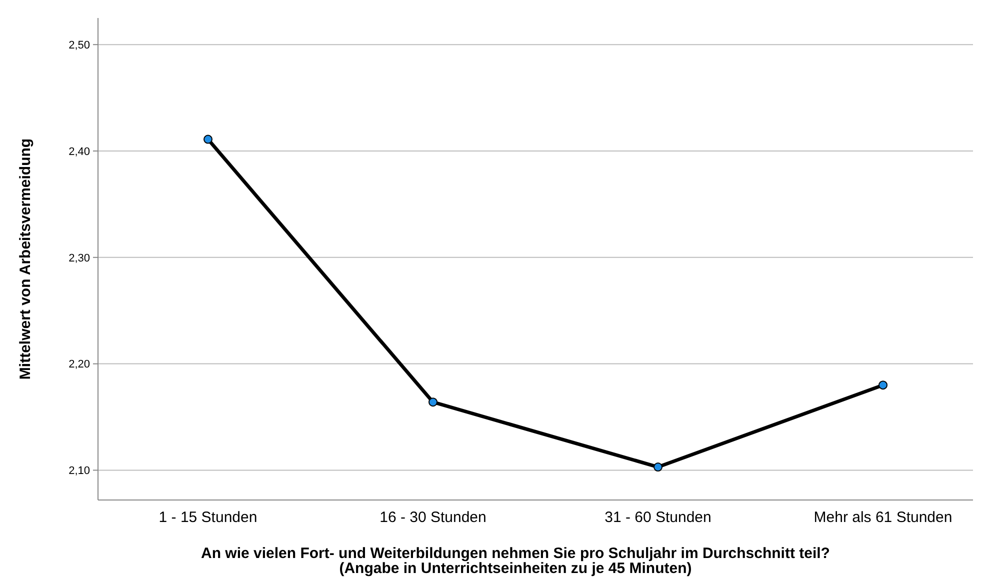 The height and width of the screenshot is (588, 981). What do you see at coordinates (79, 258) in the screenshot?
I see `y-tick-label: 2,30` at bounding box center [79, 258].